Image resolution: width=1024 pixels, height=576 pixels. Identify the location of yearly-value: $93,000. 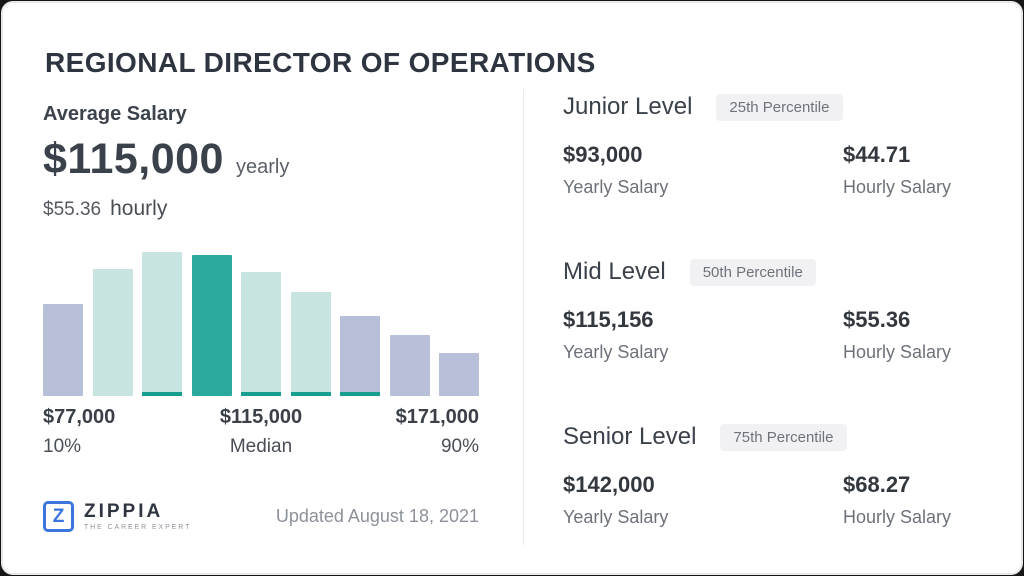
(603, 154).